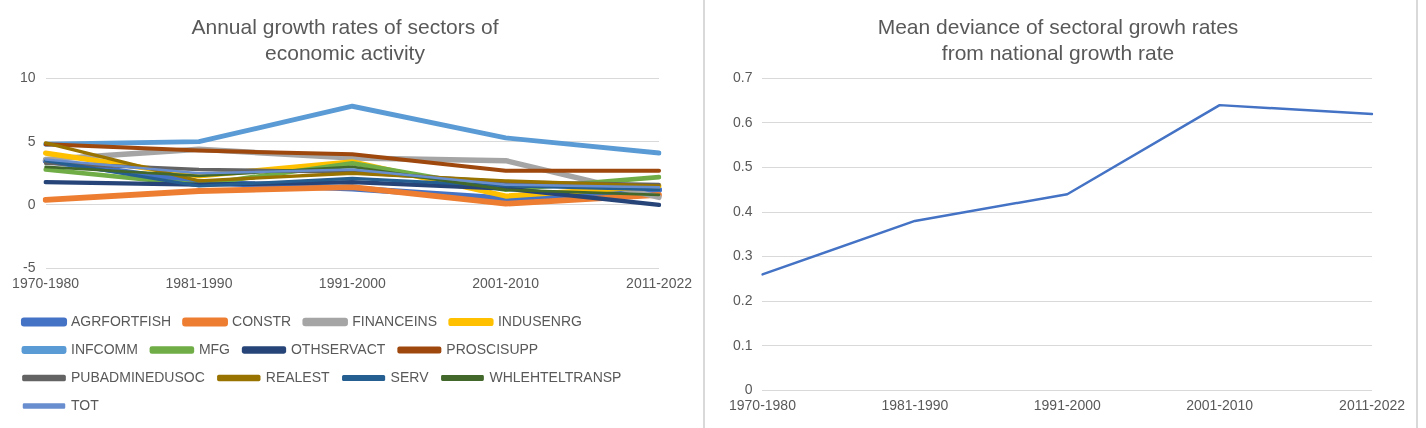  Describe the element at coordinates (742, 166) in the screenshot. I see `y-tick-label: 0.5` at that location.